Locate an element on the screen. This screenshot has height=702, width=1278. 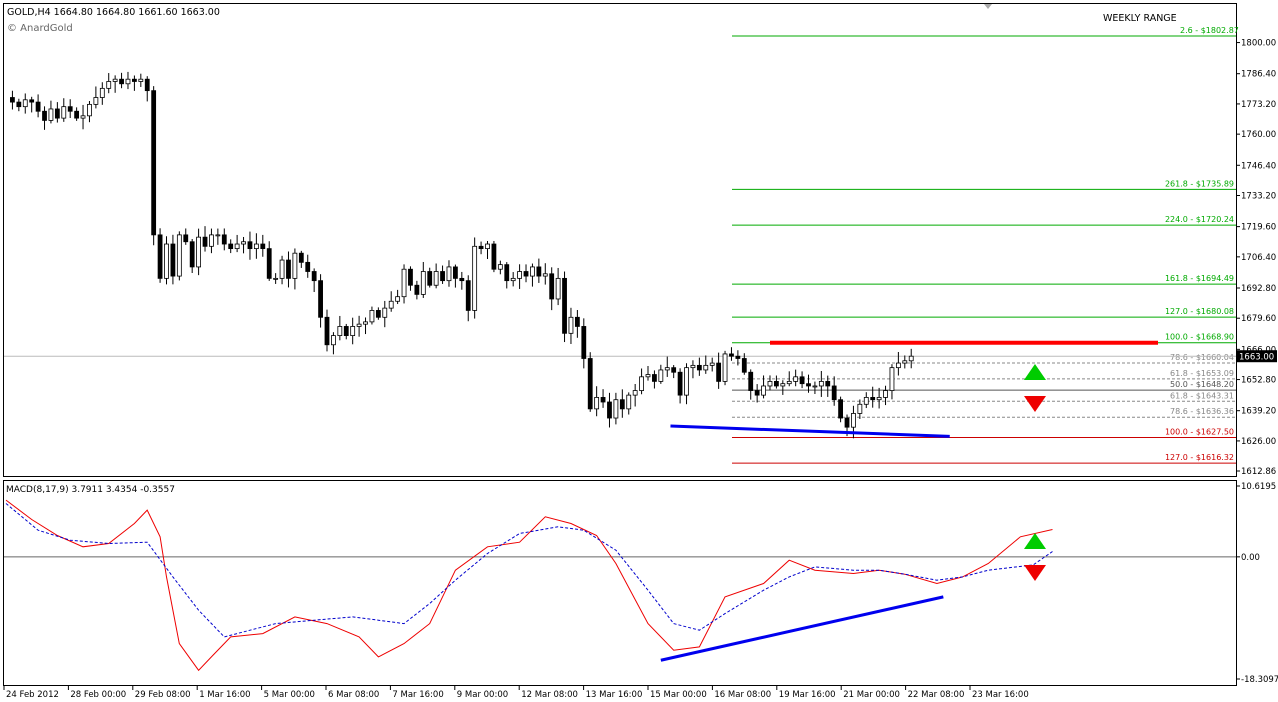
macd-header: MACD(8,17,9) 3.7911 3.4354 -0.3557 is located at coordinates (90, 490).